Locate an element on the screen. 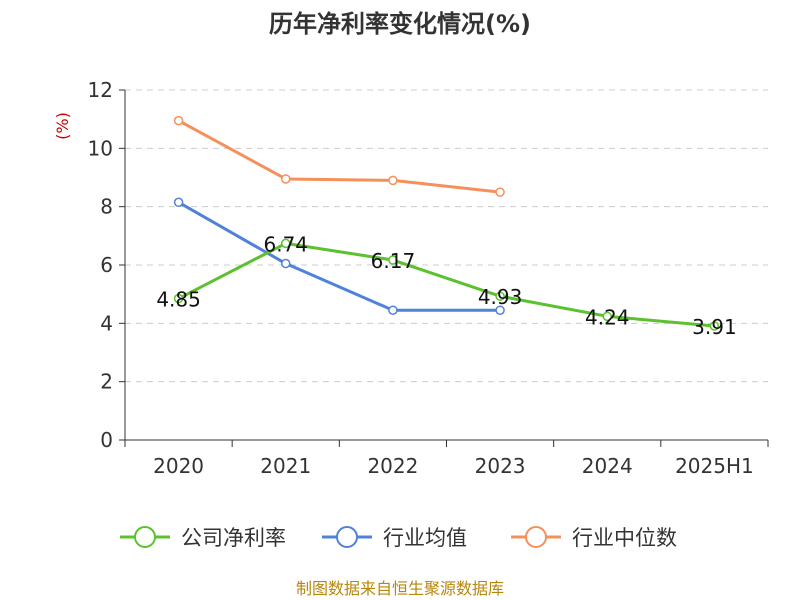  data-label-3: 4.93 is located at coordinates (500, 297).